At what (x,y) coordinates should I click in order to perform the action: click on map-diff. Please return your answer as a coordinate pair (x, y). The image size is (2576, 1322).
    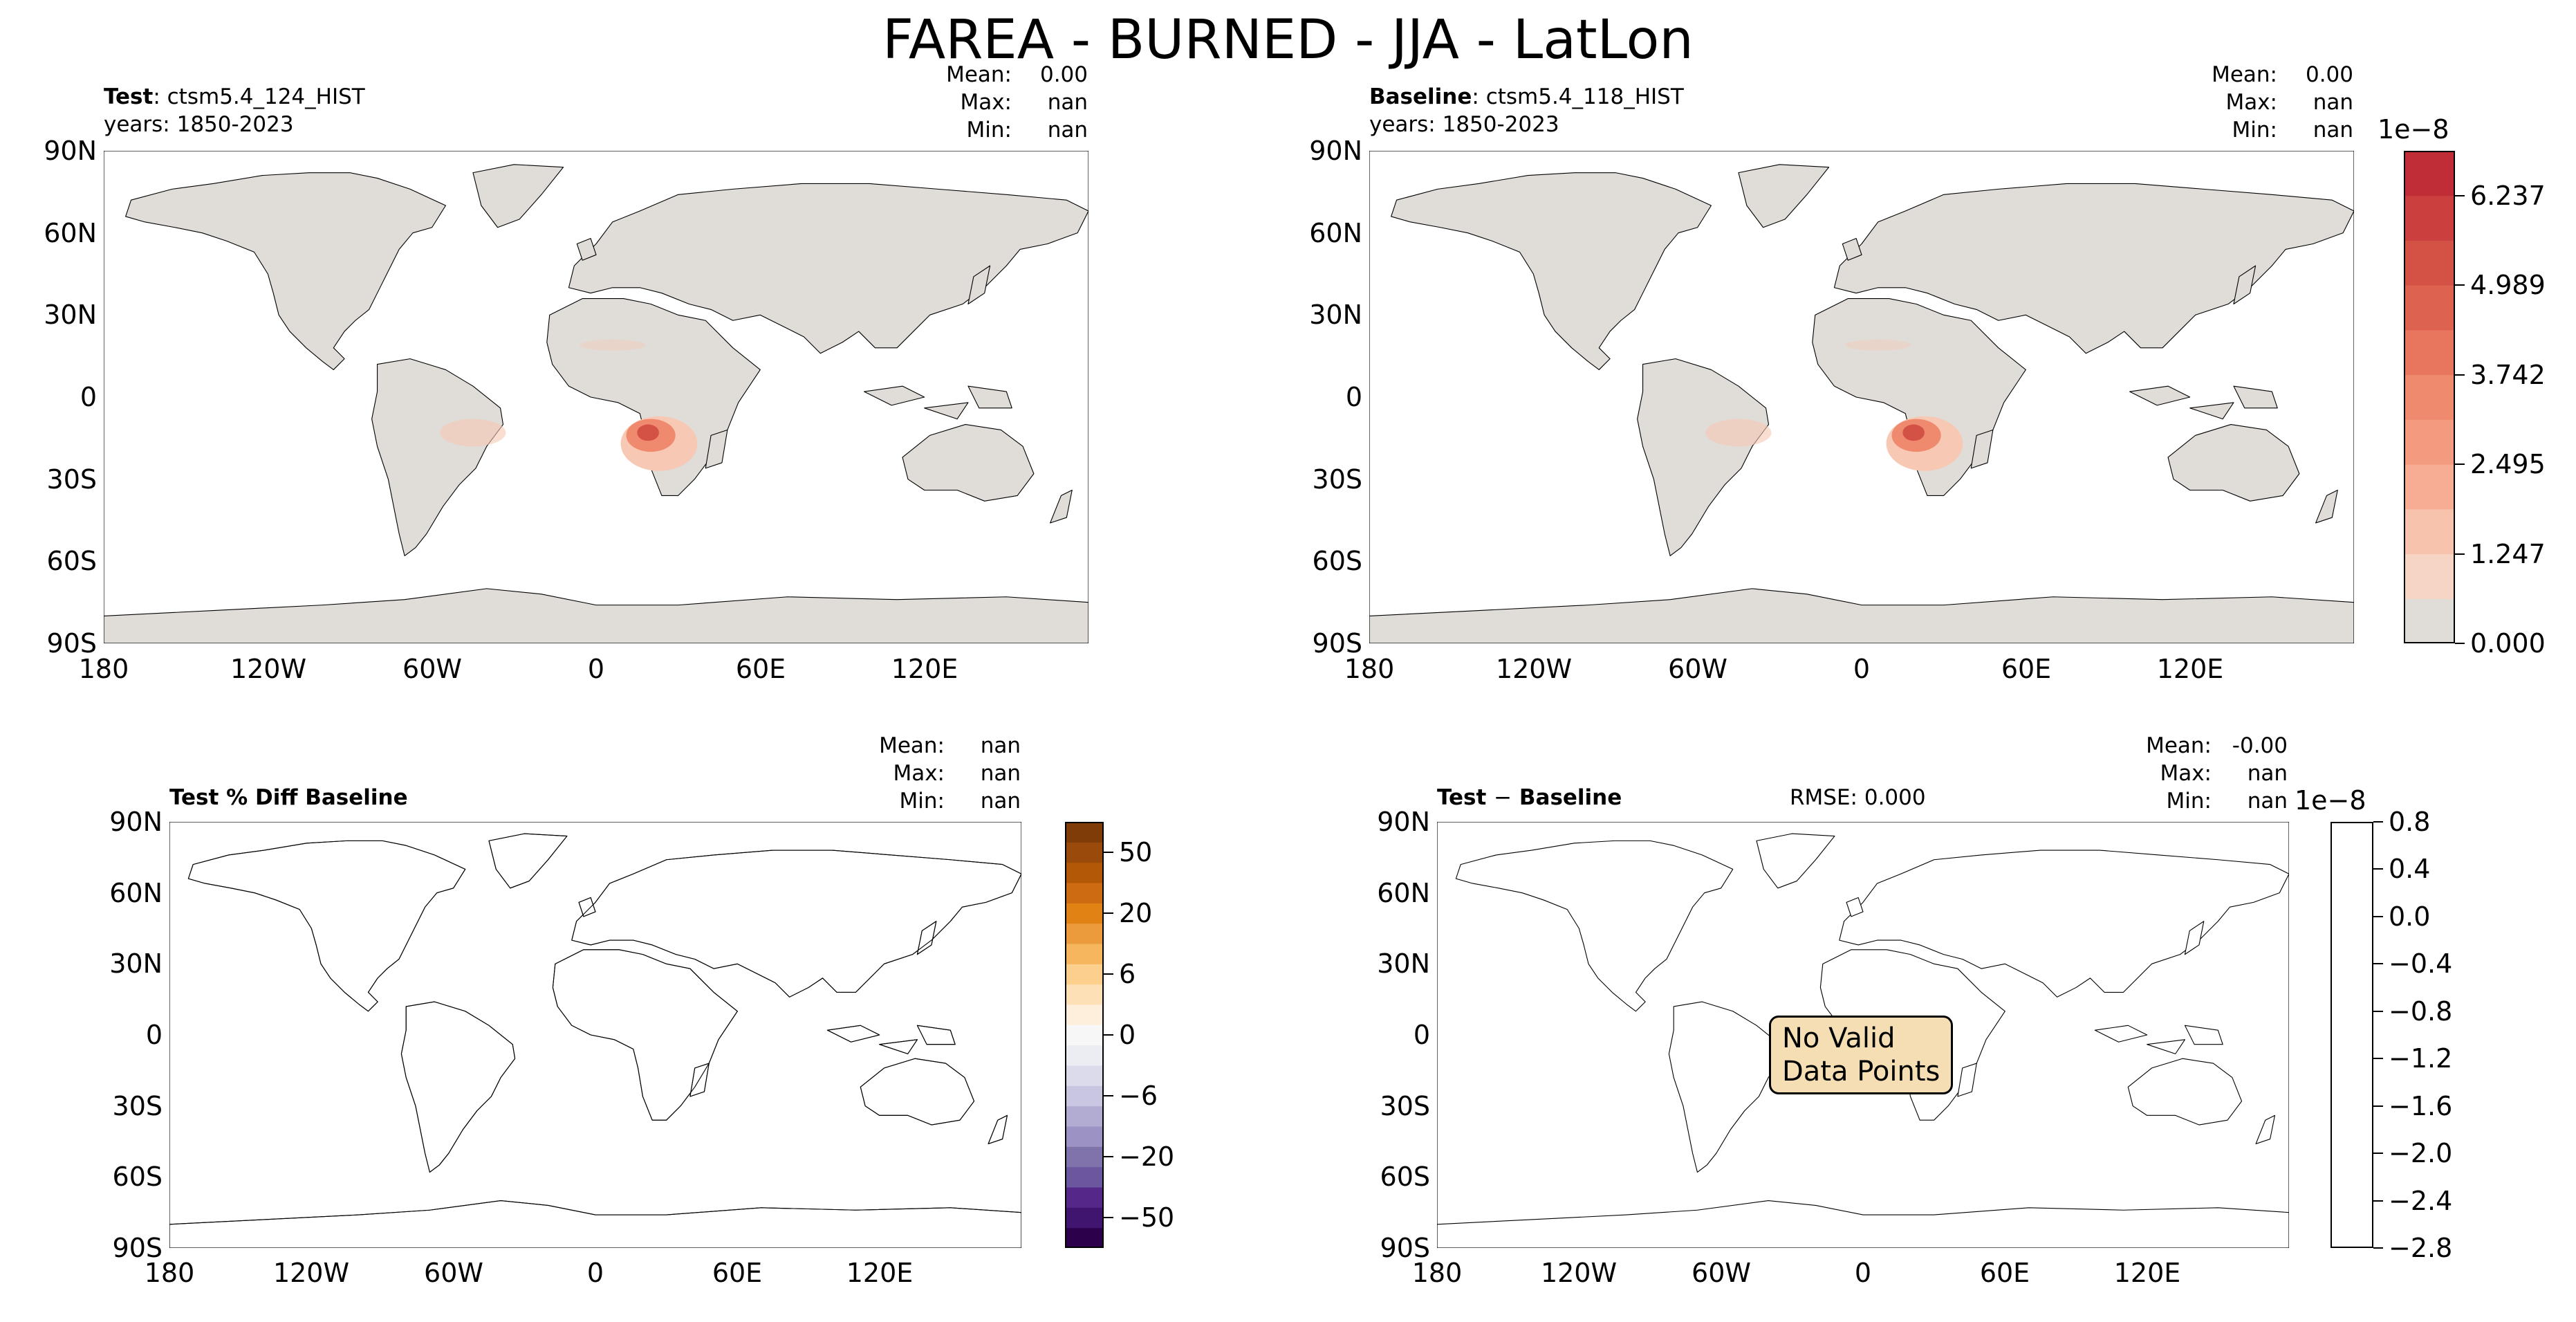
    Looking at the image, I should click on (1863, 1035).